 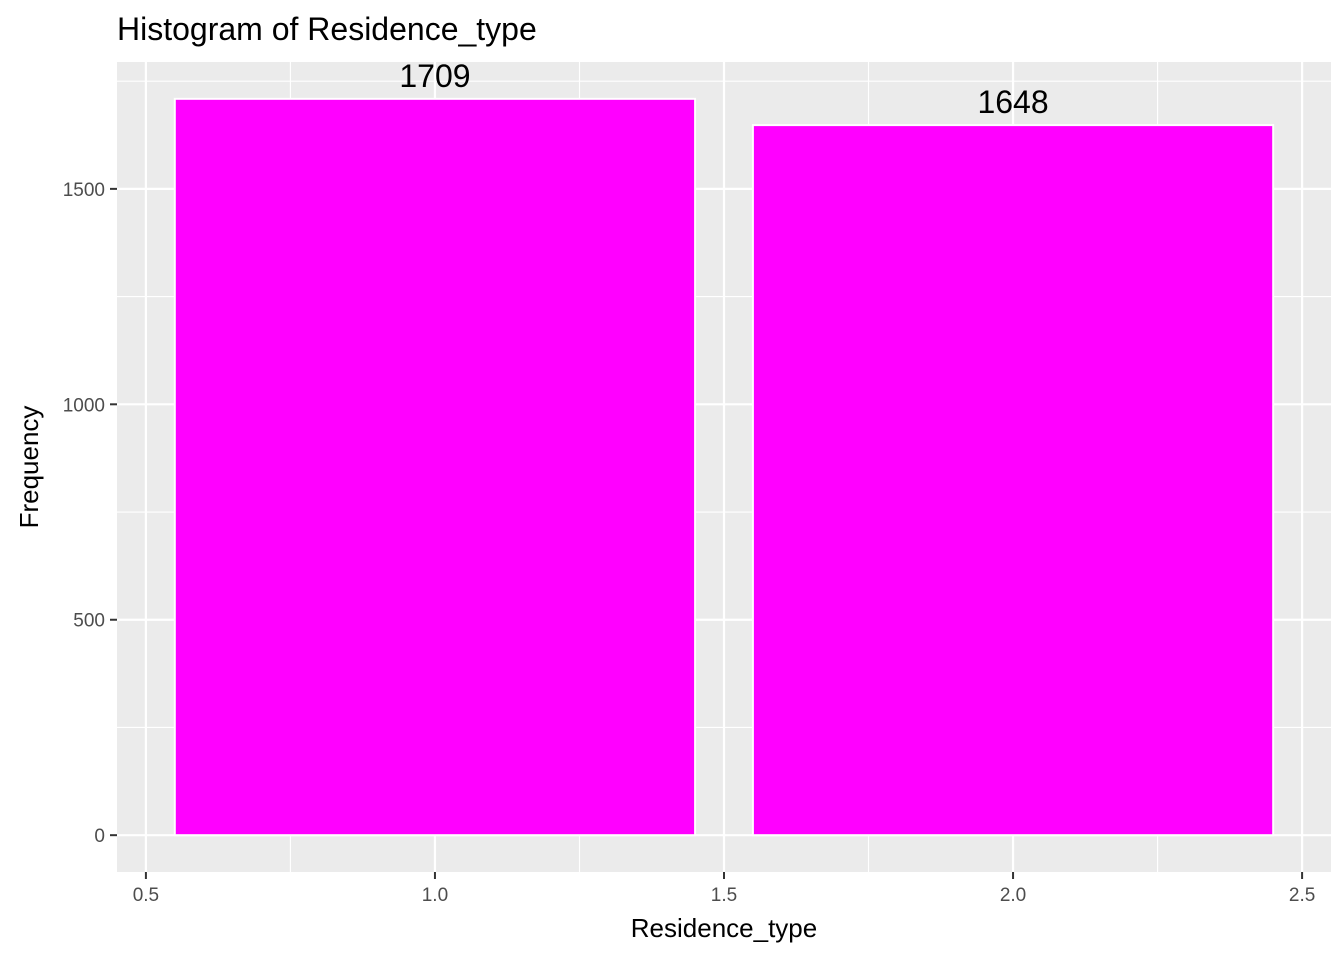 I want to click on x-tick-label: 1.5, so click(x=724, y=895).